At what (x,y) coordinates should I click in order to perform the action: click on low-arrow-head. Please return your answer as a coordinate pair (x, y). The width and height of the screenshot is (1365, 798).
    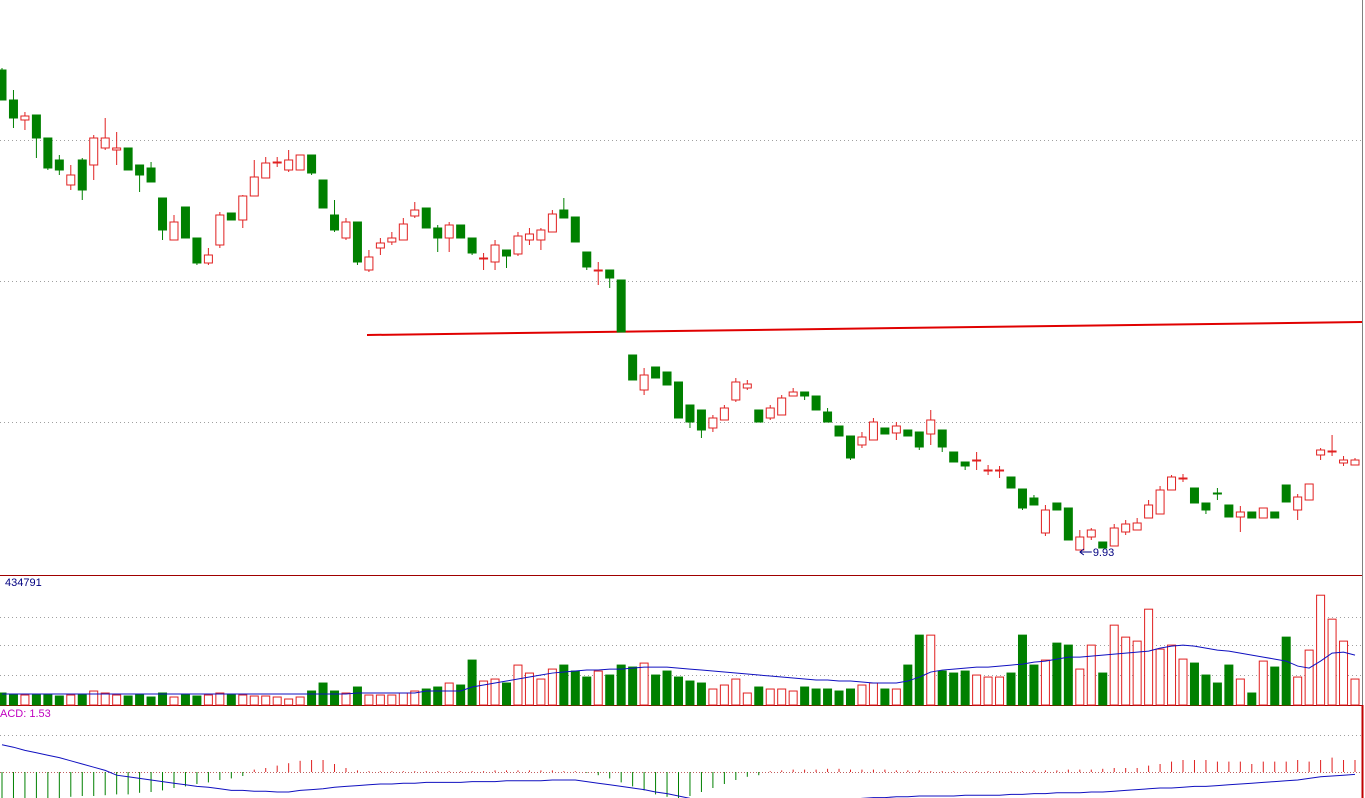
    Looking at the image, I should click on (1082, 552).